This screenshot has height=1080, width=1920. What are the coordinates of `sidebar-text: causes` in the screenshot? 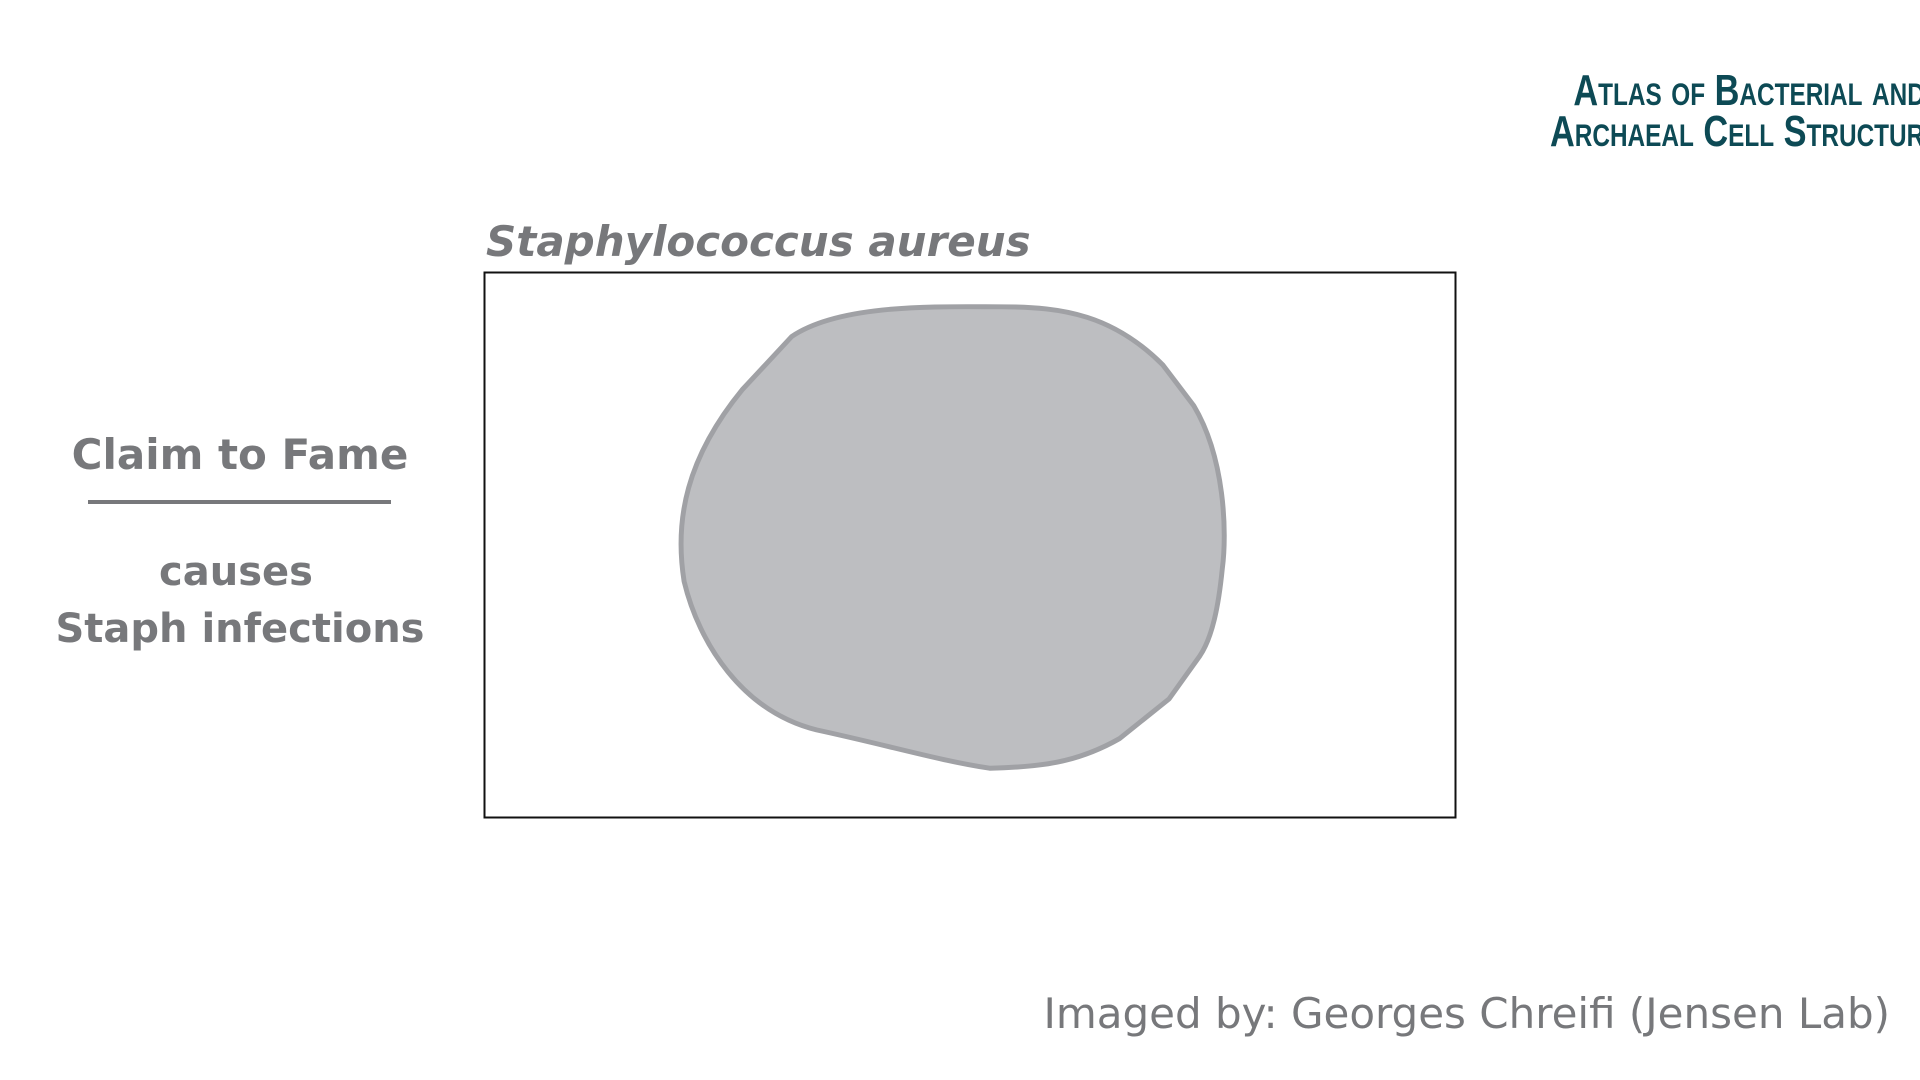 It's located at (236, 572).